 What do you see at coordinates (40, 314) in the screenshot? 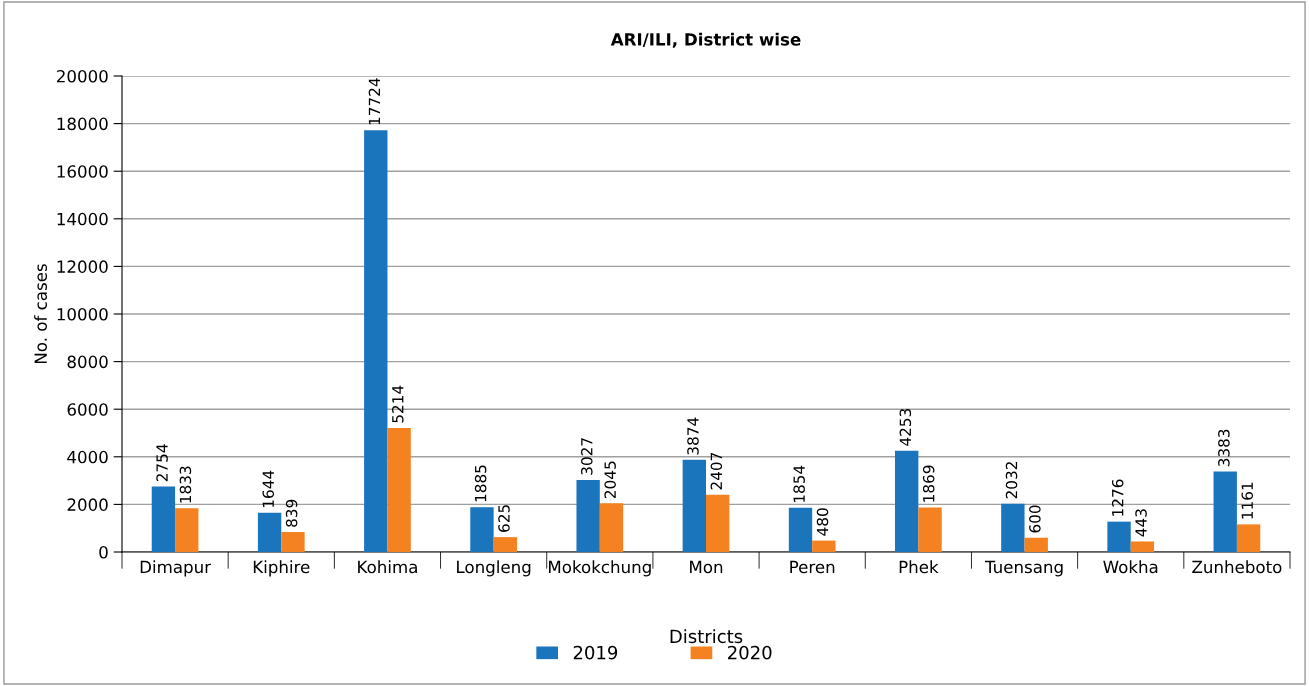
I see `y-axis-title: No. of cases` at bounding box center [40, 314].